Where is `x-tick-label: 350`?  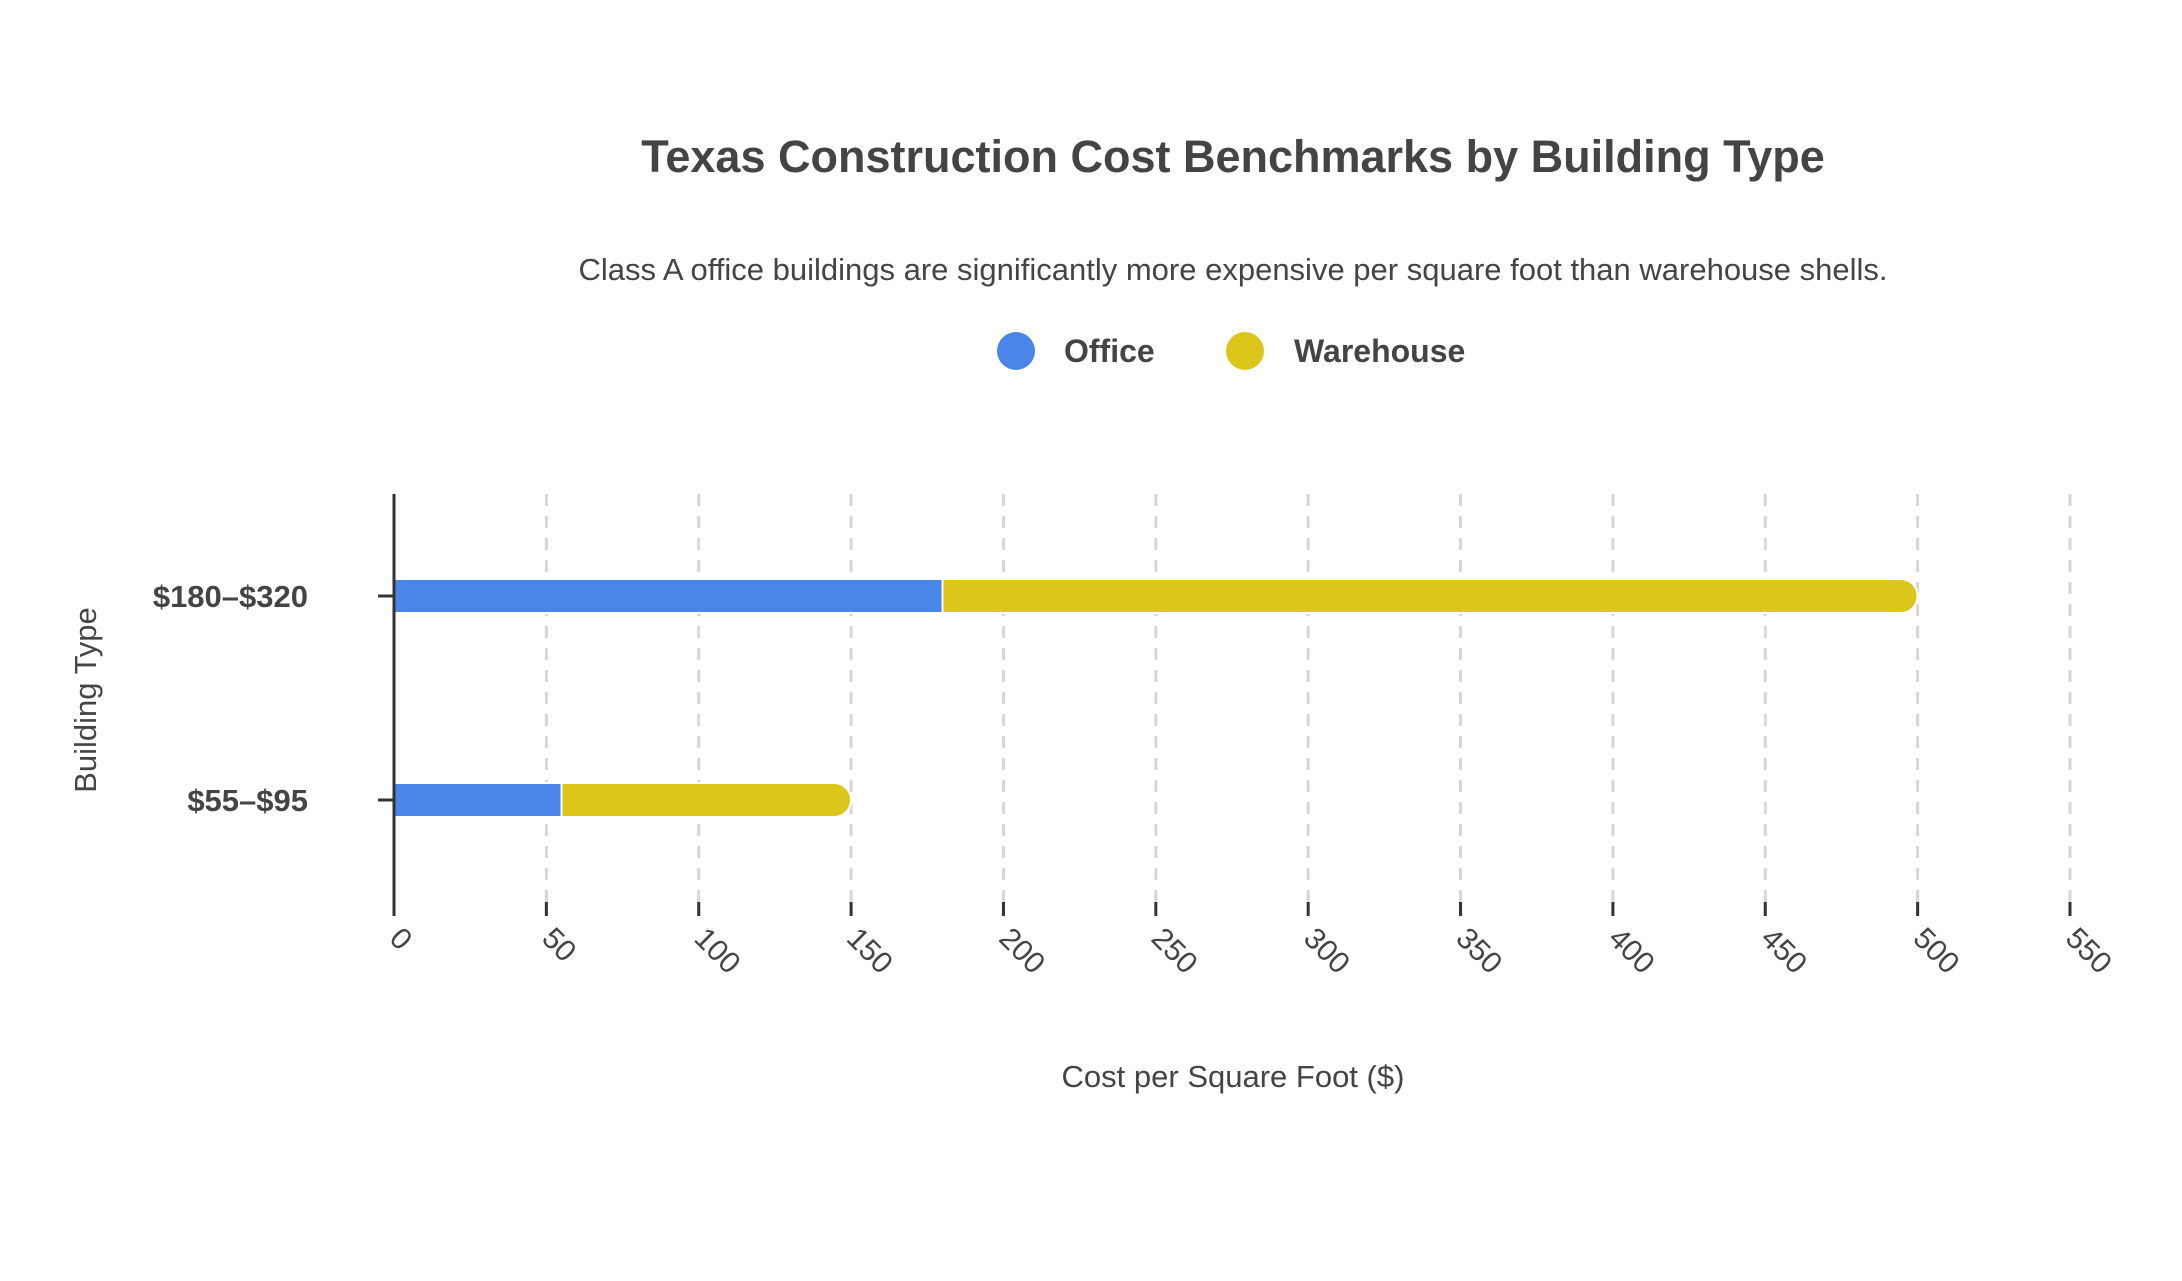 x-tick-label: 350 is located at coordinates (1479, 951).